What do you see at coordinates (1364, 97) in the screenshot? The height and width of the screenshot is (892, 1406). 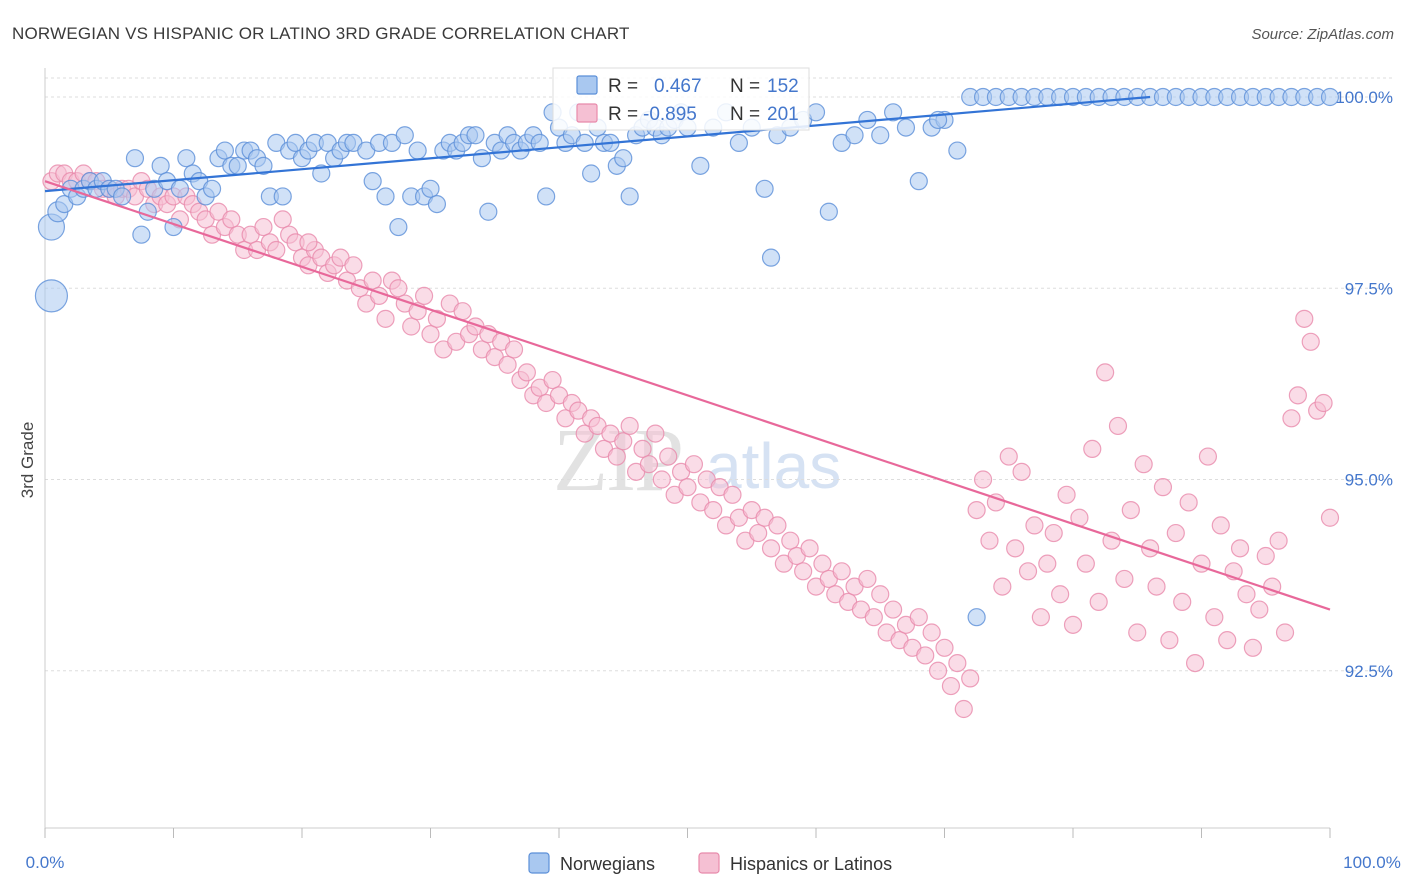 I see `y-tick-label: 100.0%` at bounding box center [1364, 97].